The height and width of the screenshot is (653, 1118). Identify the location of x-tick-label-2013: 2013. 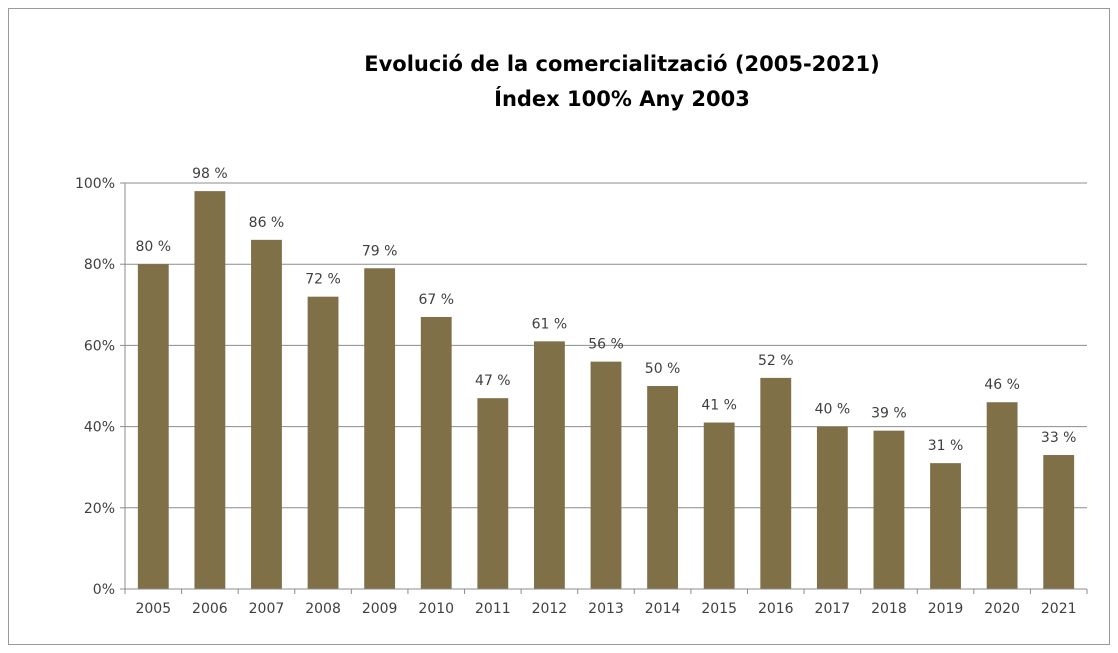
(606, 609).